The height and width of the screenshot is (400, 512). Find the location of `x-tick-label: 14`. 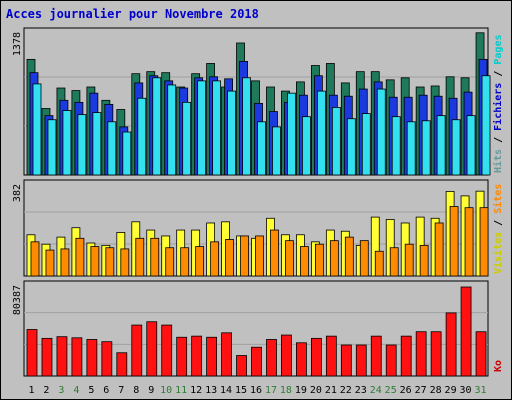

x-tick-label: 14 is located at coordinates (226, 390).